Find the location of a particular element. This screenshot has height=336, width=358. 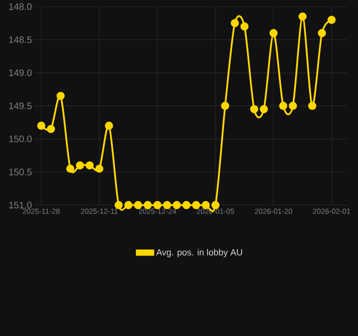

y-tick-label: 151.0 is located at coordinates (20, 205).